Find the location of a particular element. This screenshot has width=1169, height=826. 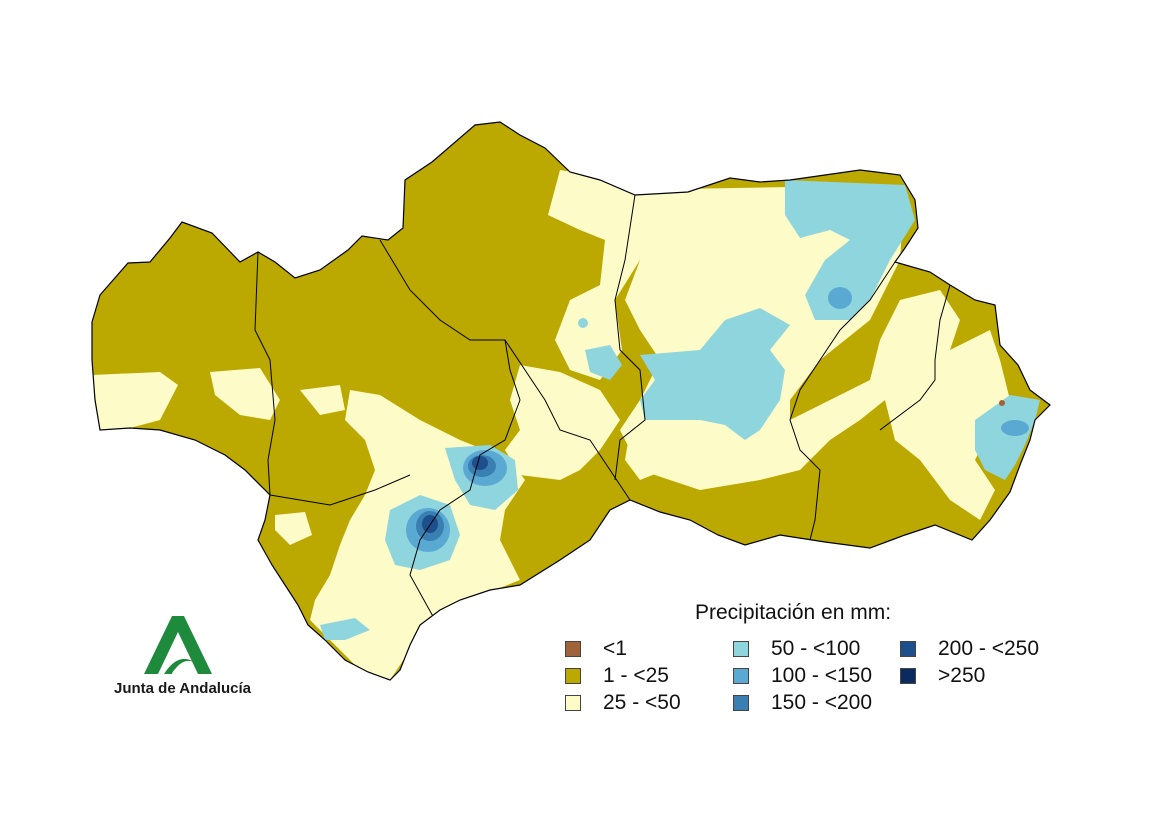

legend-item-1-25: 1 - <25 is located at coordinates (617, 675).